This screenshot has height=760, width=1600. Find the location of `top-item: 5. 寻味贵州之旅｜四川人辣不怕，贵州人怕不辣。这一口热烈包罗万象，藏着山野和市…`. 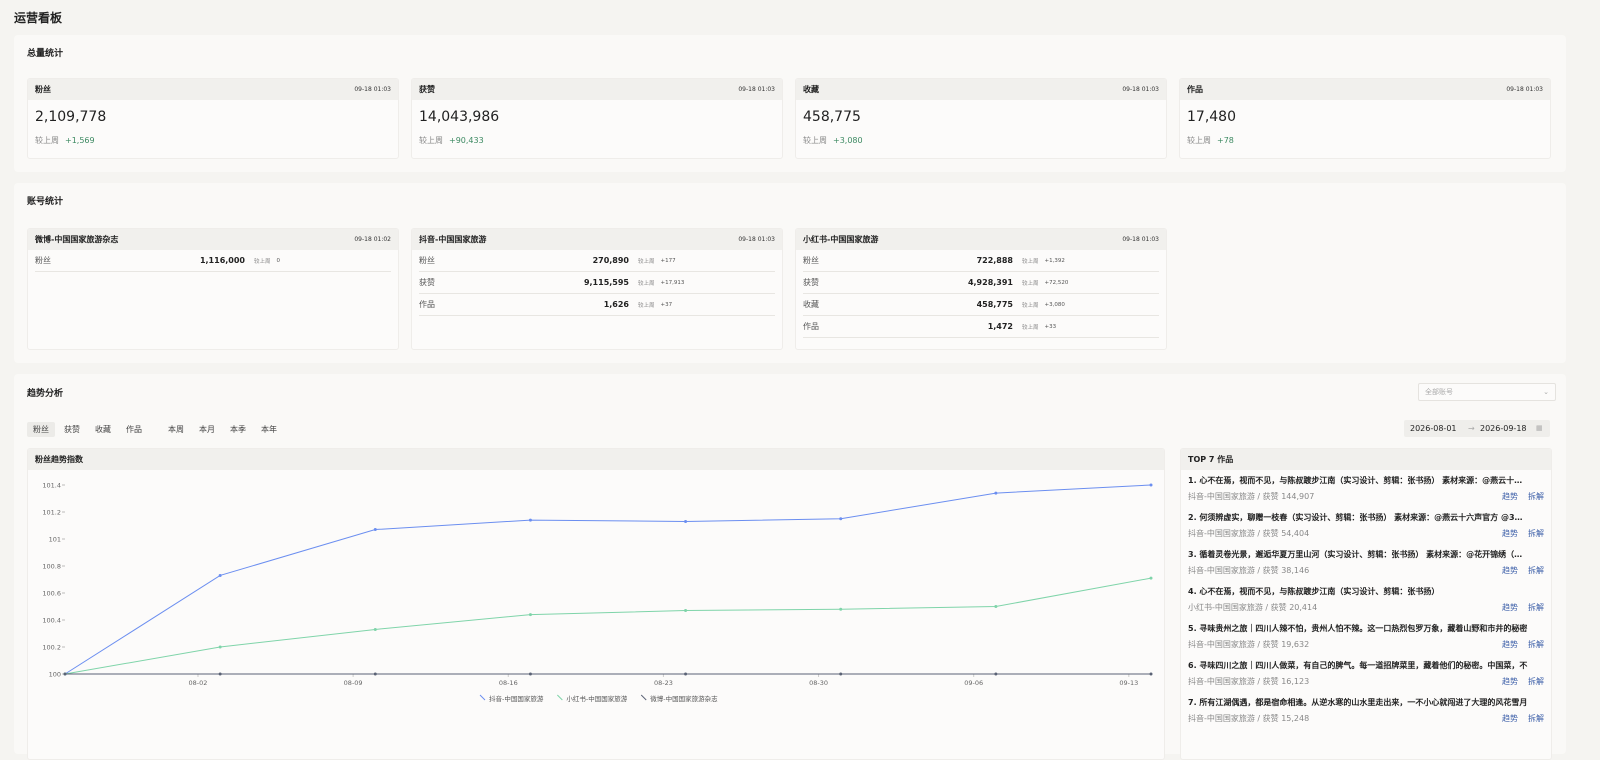

top-item: 5. 寻味贵州之旅｜四川人辣不怕，贵州人怕不辣。这一口热烈包罗万象，藏着山野和市… is located at coordinates (1366, 636).